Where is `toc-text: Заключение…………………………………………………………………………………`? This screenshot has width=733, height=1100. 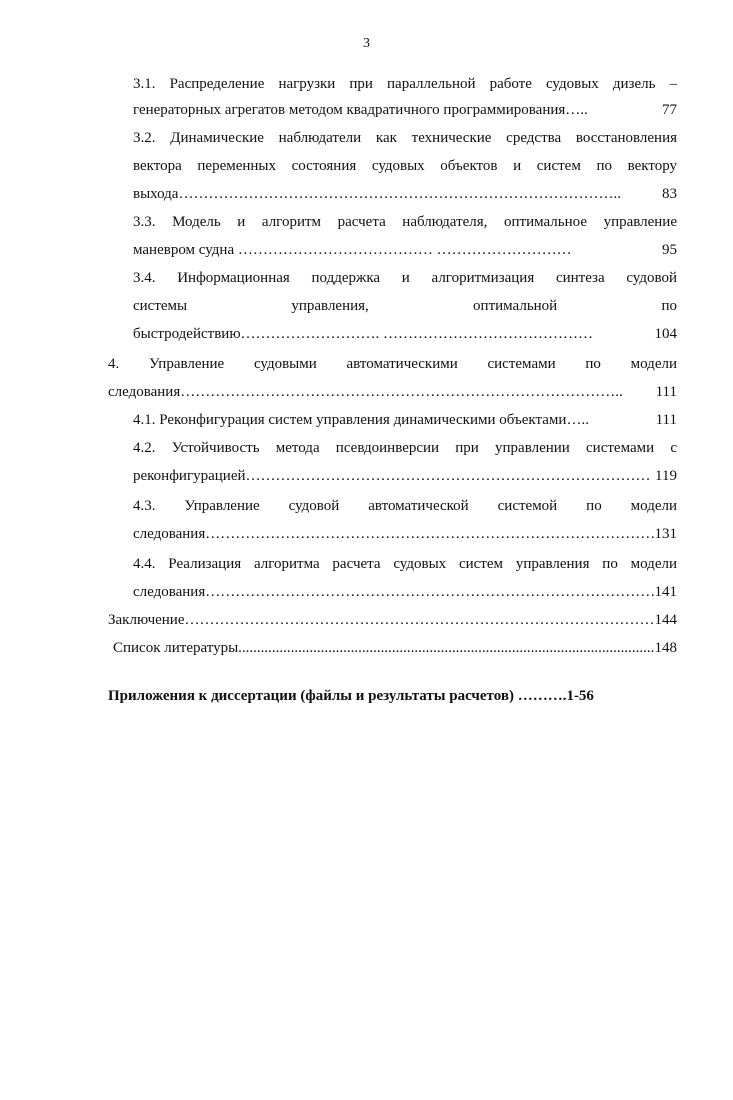 toc-text: Заключение………………………………………………………………………………… is located at coordinates (381, 620).